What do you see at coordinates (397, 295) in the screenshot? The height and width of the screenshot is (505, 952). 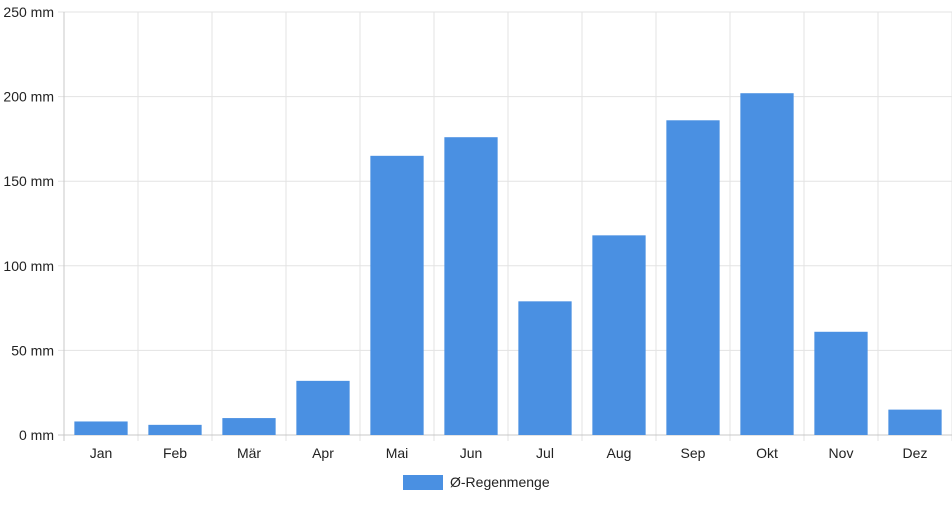 I see `bar-mai` at bounding box center [397, 295].